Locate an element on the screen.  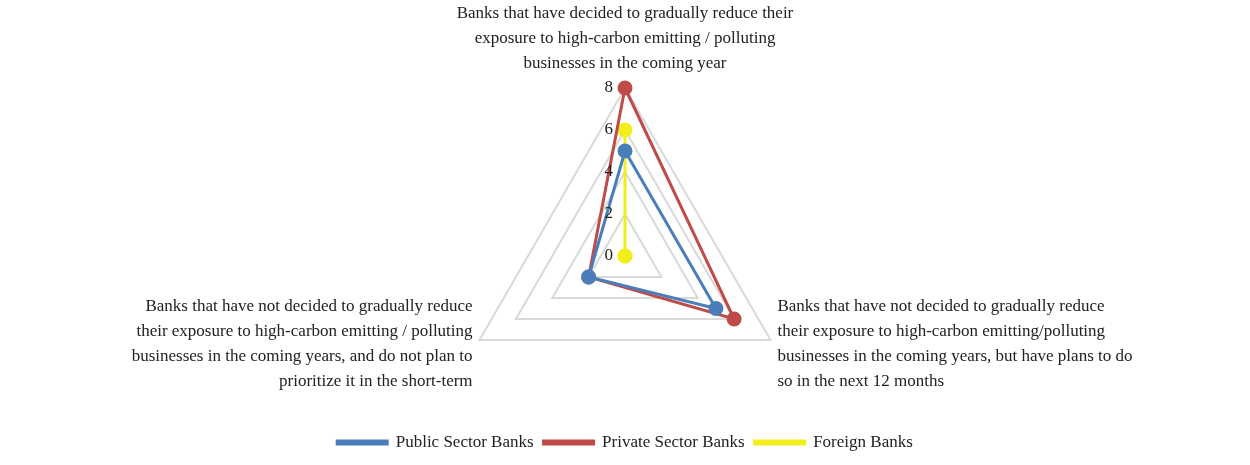
legend-label: Public Sector Banks is located at coordinates (464, 441).